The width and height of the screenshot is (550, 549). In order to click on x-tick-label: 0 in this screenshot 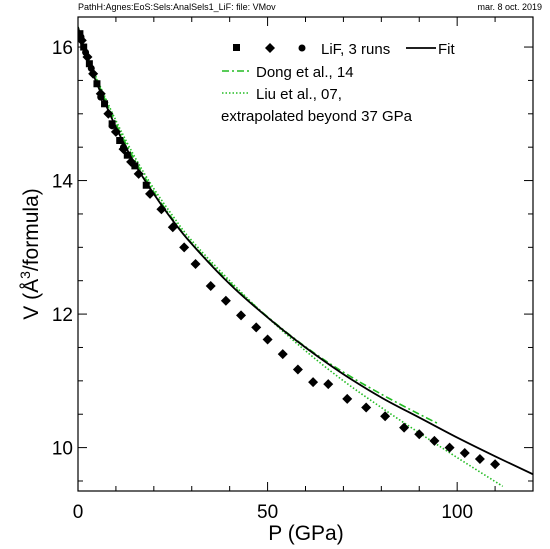, I will do `click(78, 512)`.